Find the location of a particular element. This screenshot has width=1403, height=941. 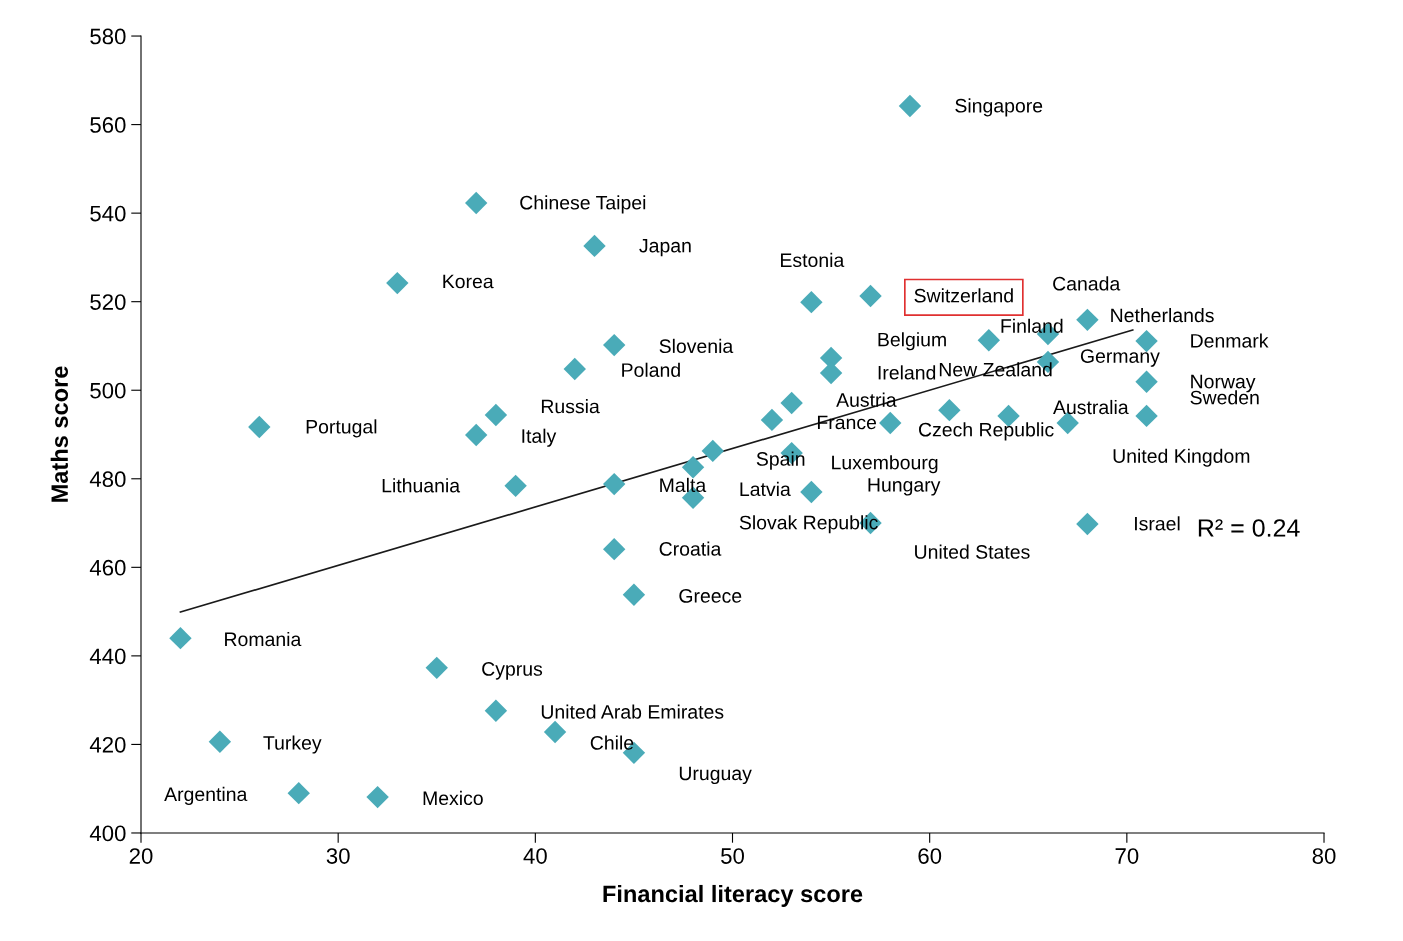

annotation: Hungary is located at coordinates (904, 487).